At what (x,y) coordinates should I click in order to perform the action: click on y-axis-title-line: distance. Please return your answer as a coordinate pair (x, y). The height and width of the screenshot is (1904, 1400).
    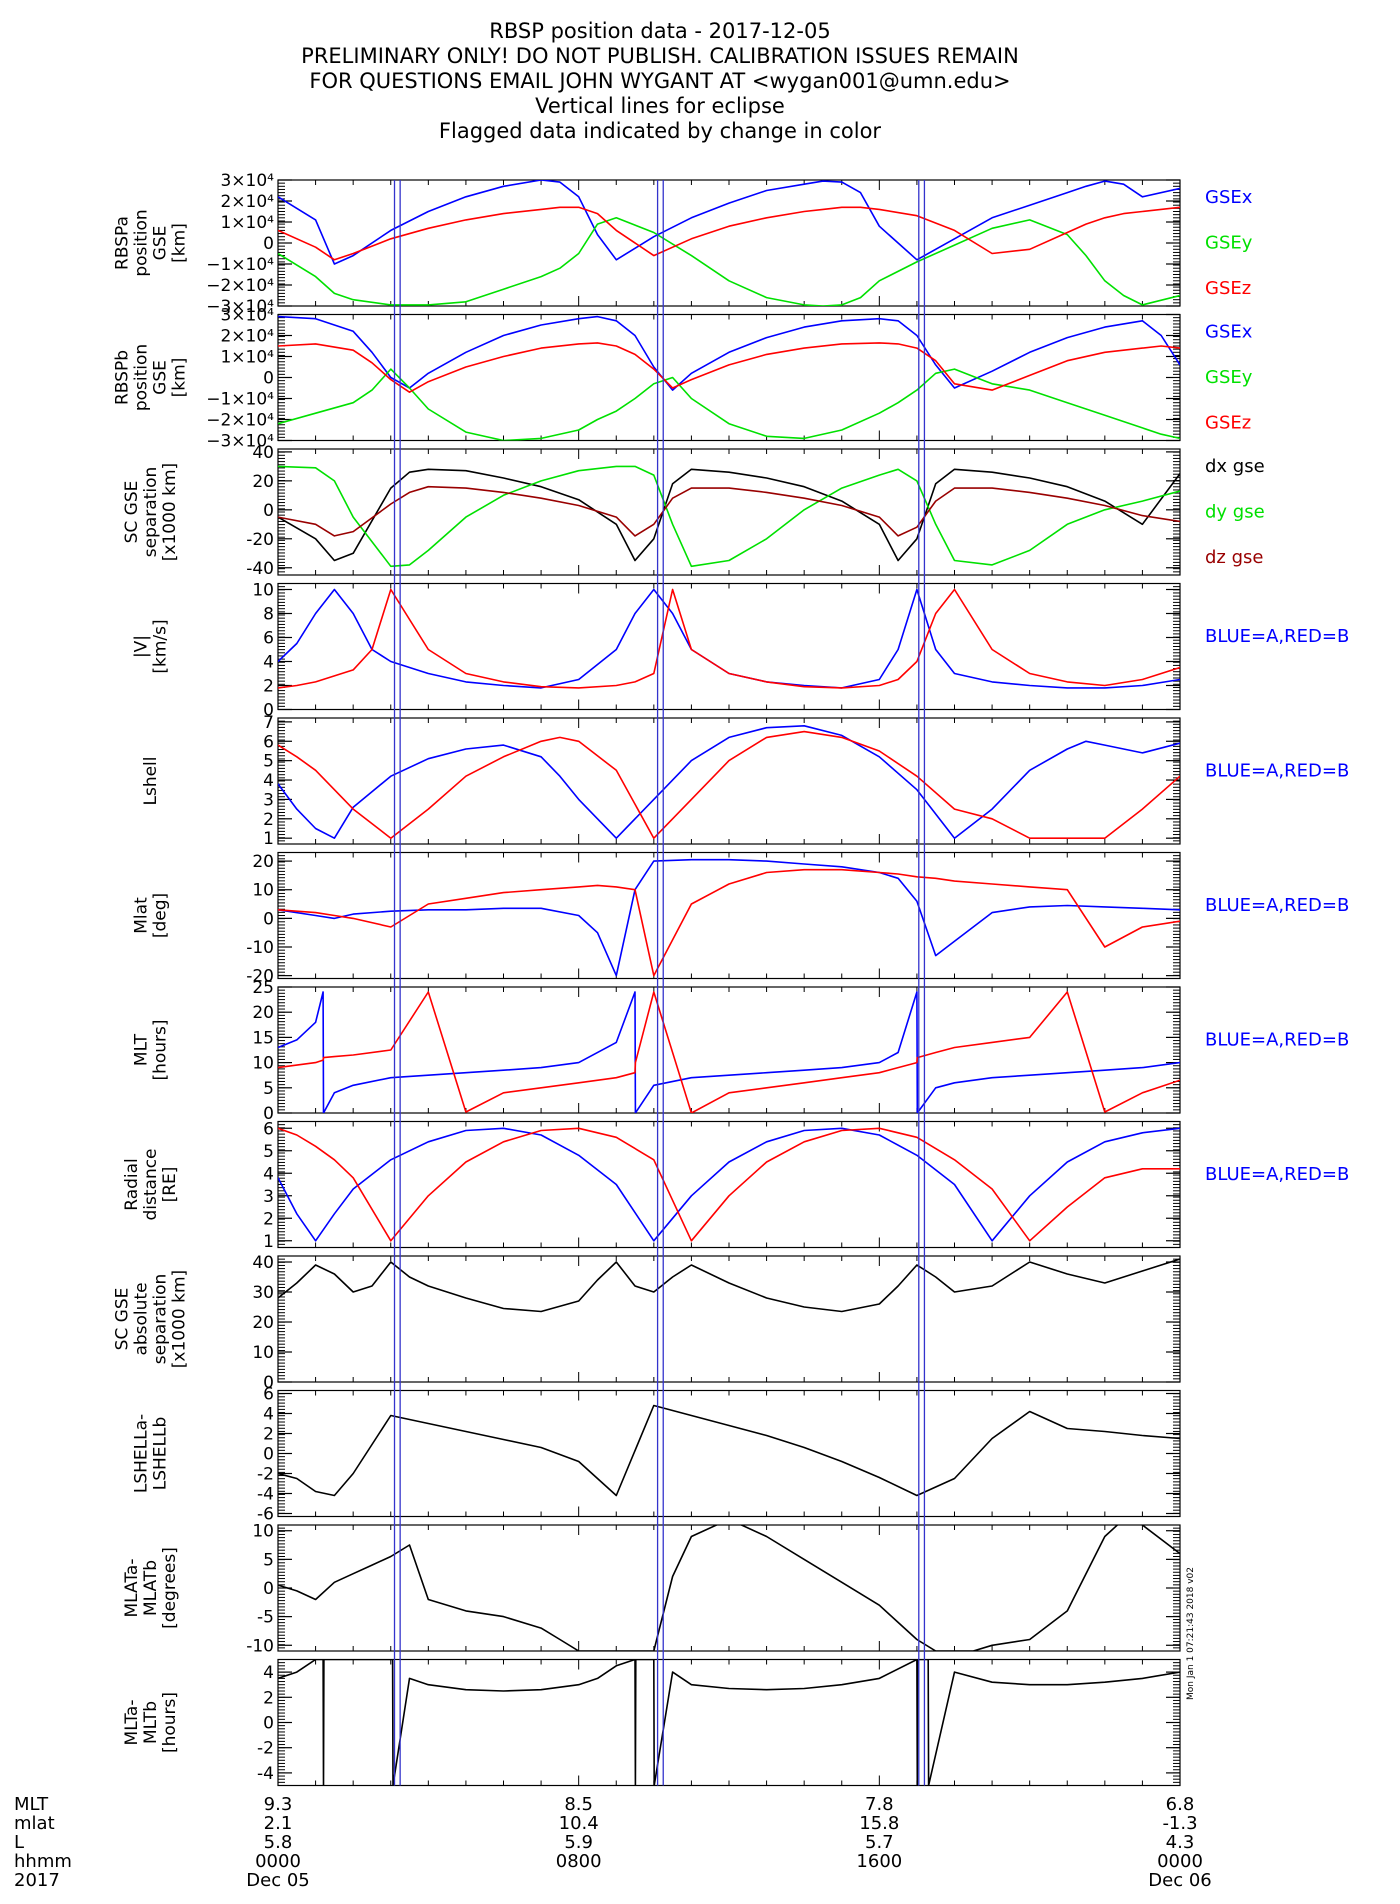
    Looking at the image, I should click on (151, 1184).